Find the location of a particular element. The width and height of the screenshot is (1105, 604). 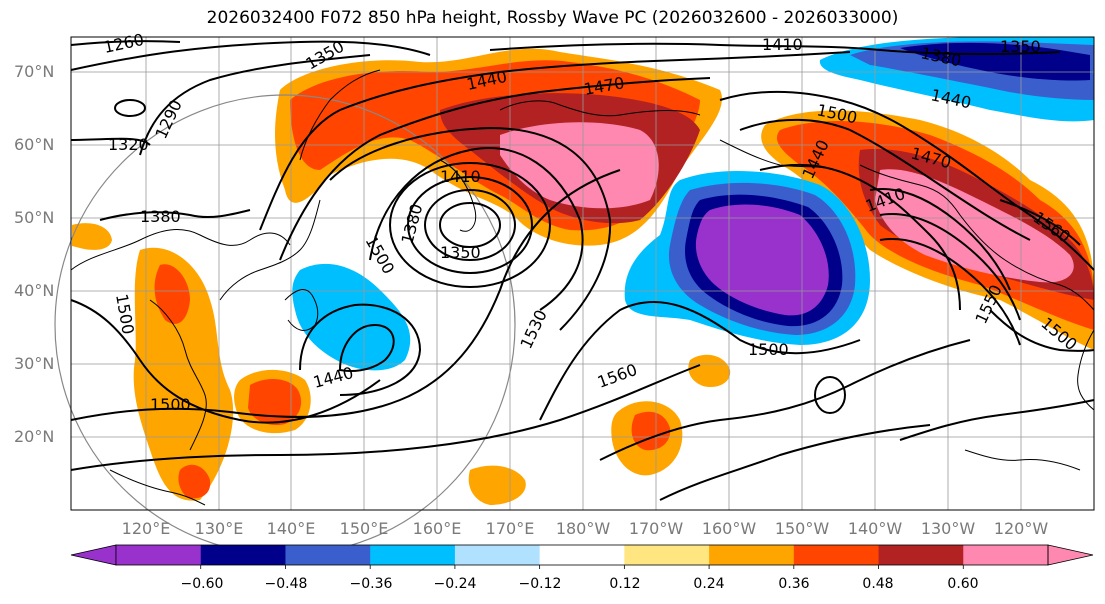

contour-label: 1380 is located at coordinates (160, 216).